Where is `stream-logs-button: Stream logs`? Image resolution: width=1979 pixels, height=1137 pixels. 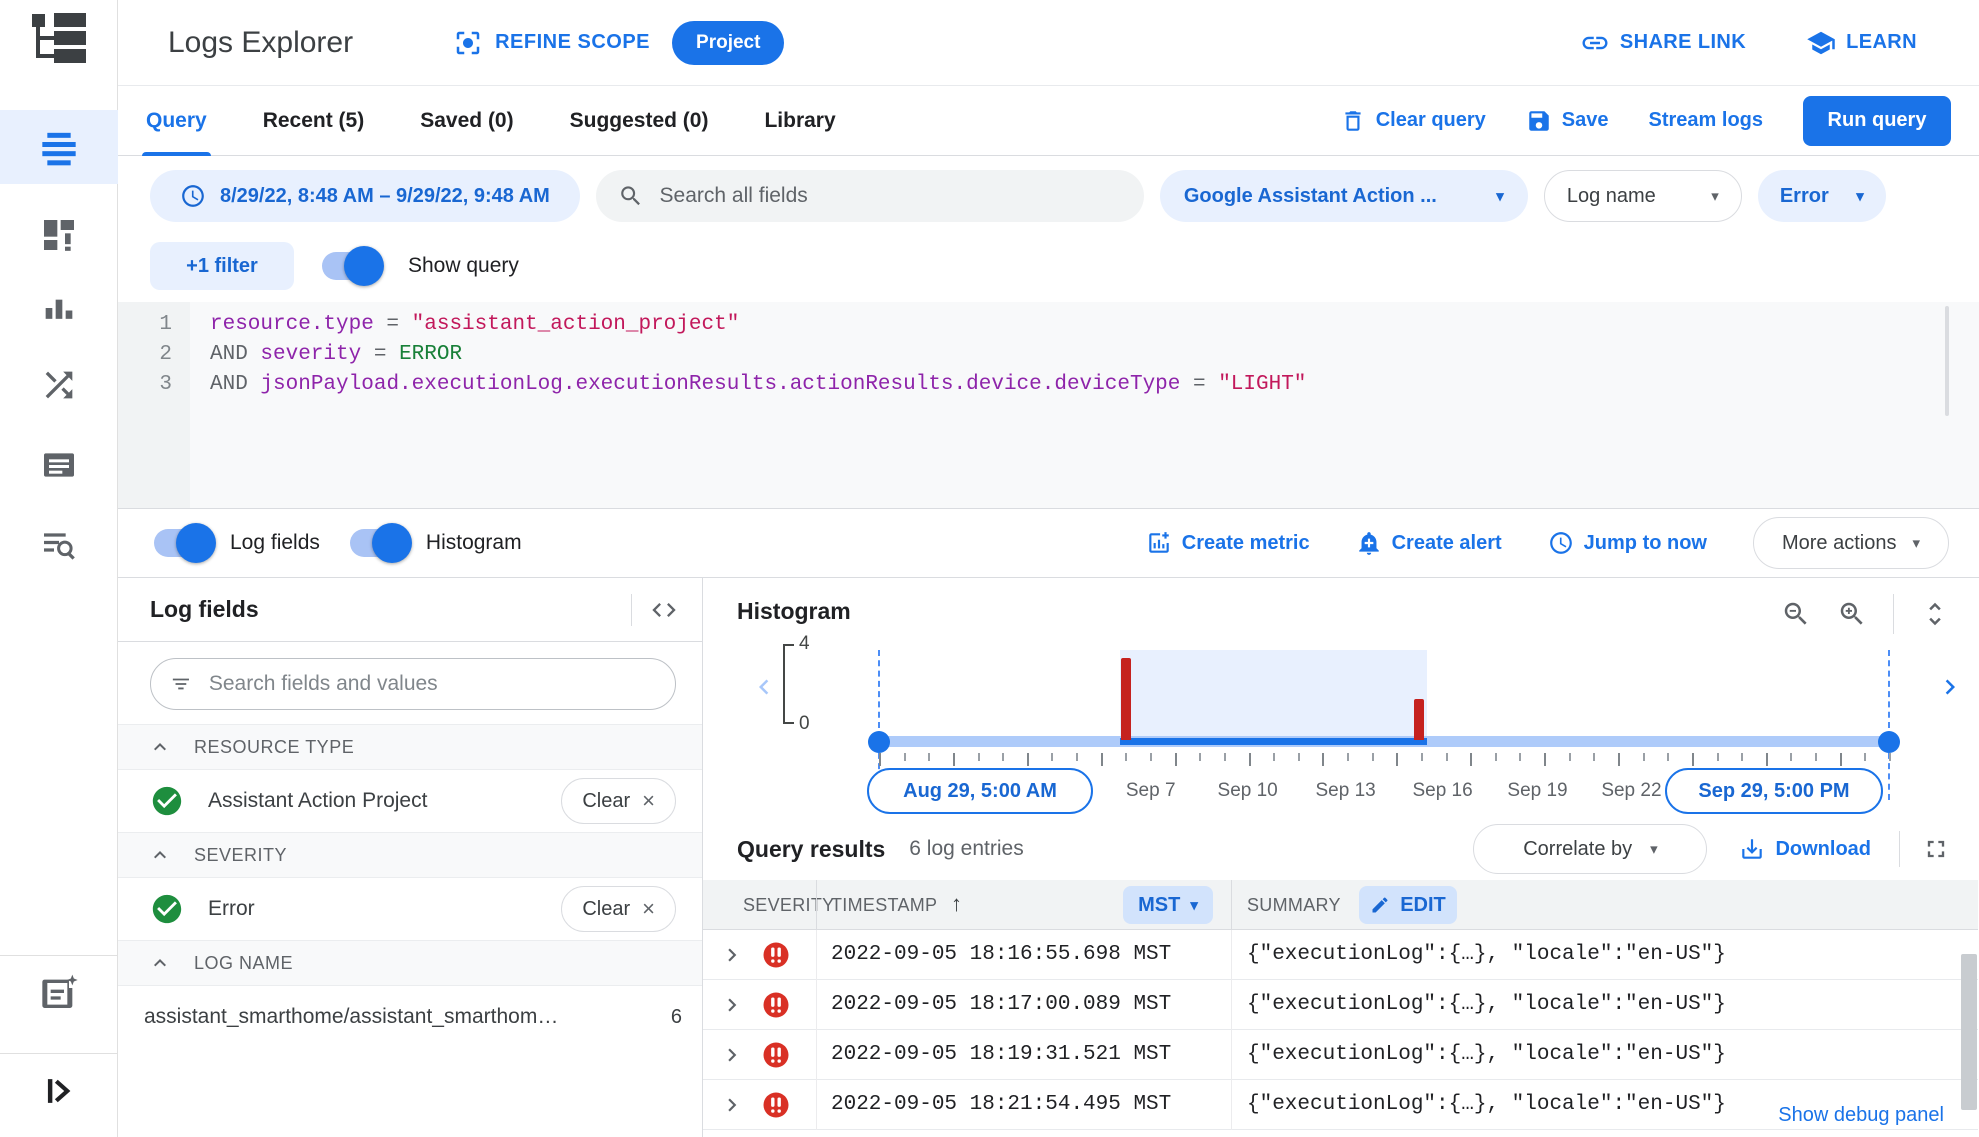 stream-logs-button: Stream logs is located at coordinates (1705, 120).